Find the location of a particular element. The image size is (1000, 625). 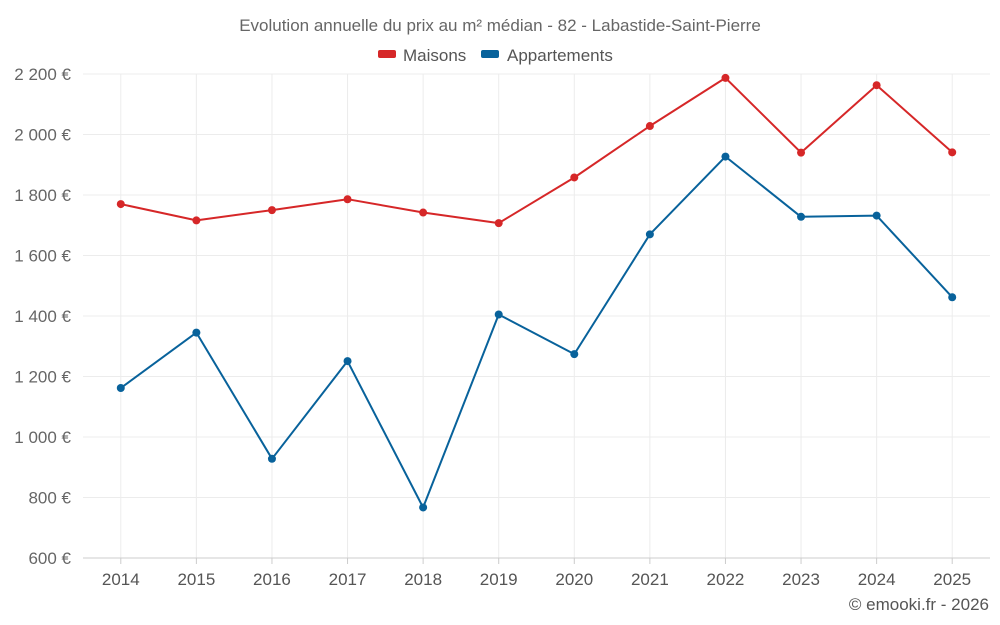

y-tick-label: 2 000 € is located at coordinates (42, 135).